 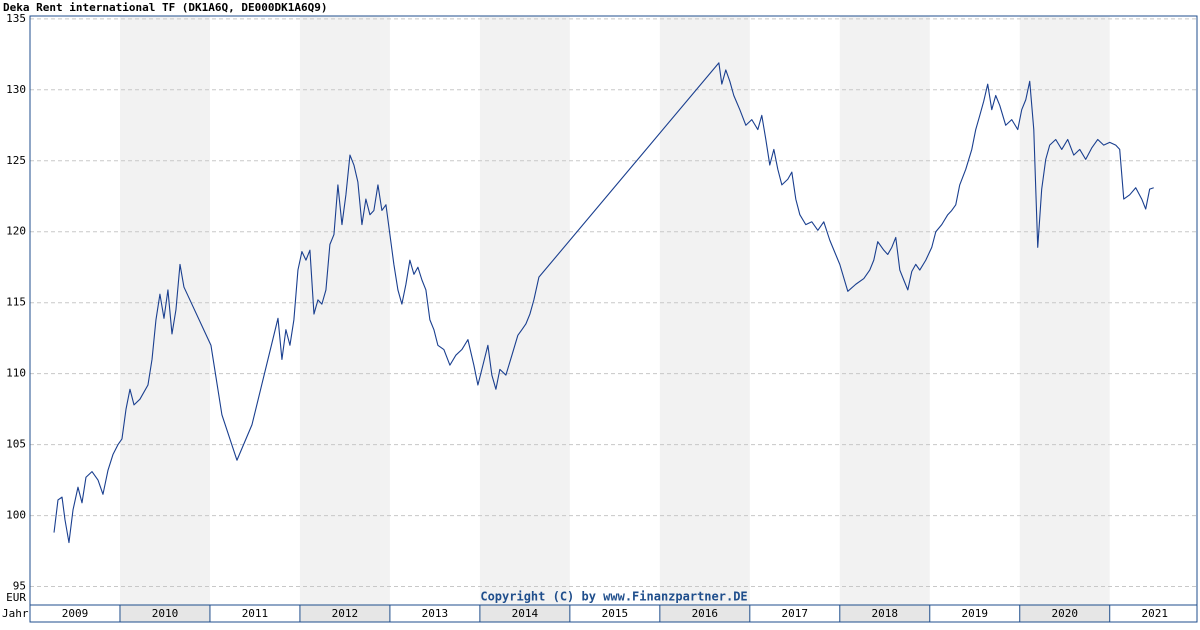 I want to click on x-unit: Jahr, so click(x=15, y=613).